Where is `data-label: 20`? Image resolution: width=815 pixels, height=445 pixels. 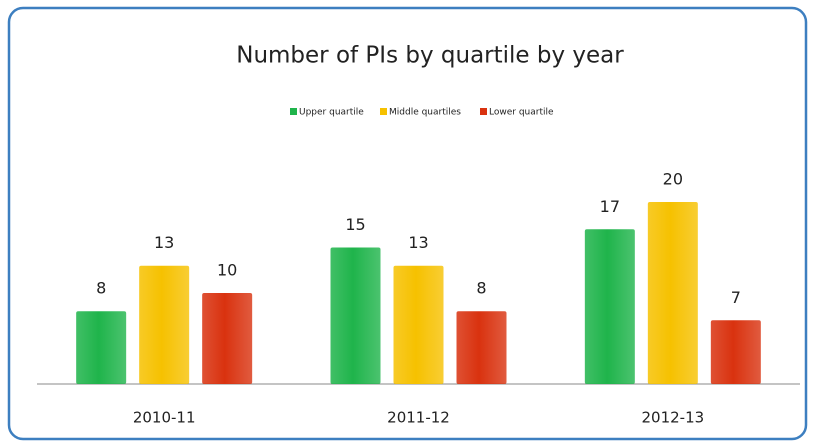
data-label: 20 is located at coordinates (673, 179).